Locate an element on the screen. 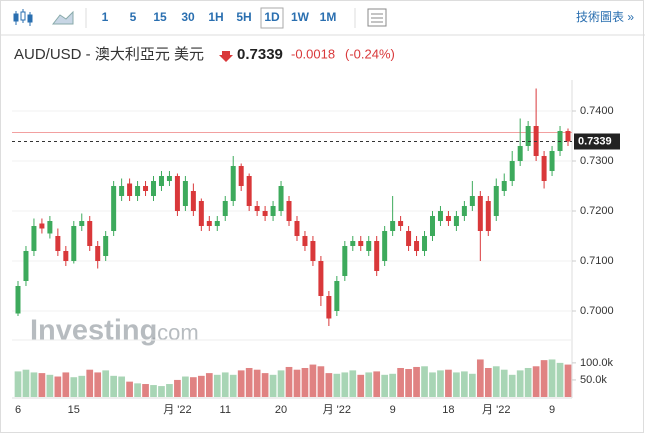  interval: 1W is located at coordinates (300, 17).